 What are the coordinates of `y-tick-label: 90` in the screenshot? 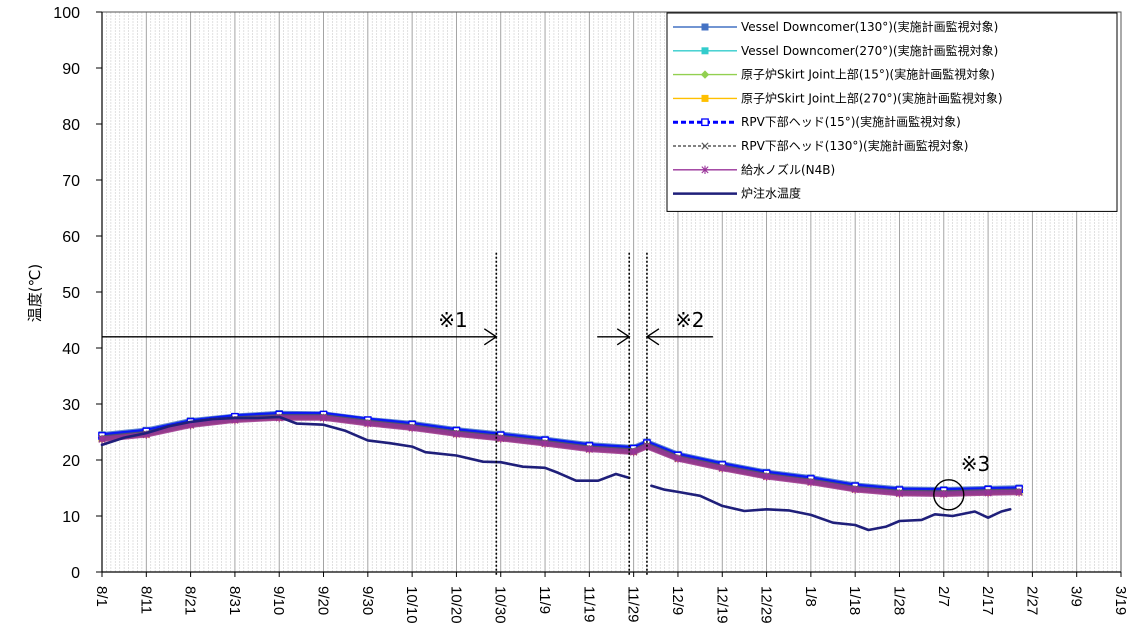 It's located at (71, 69).